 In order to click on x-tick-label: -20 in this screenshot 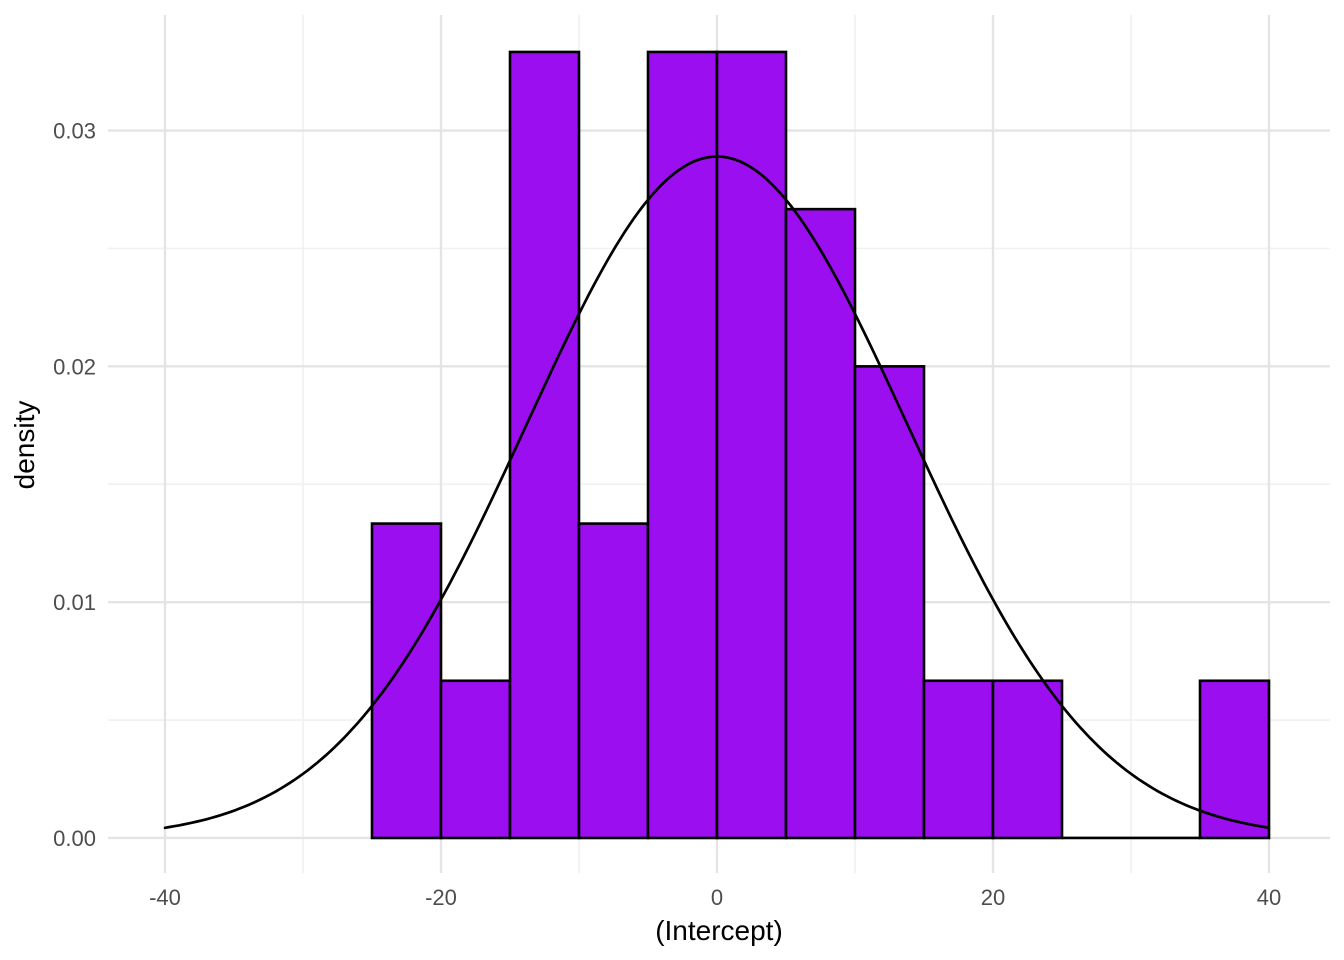, I will do `click(441, 897)`.